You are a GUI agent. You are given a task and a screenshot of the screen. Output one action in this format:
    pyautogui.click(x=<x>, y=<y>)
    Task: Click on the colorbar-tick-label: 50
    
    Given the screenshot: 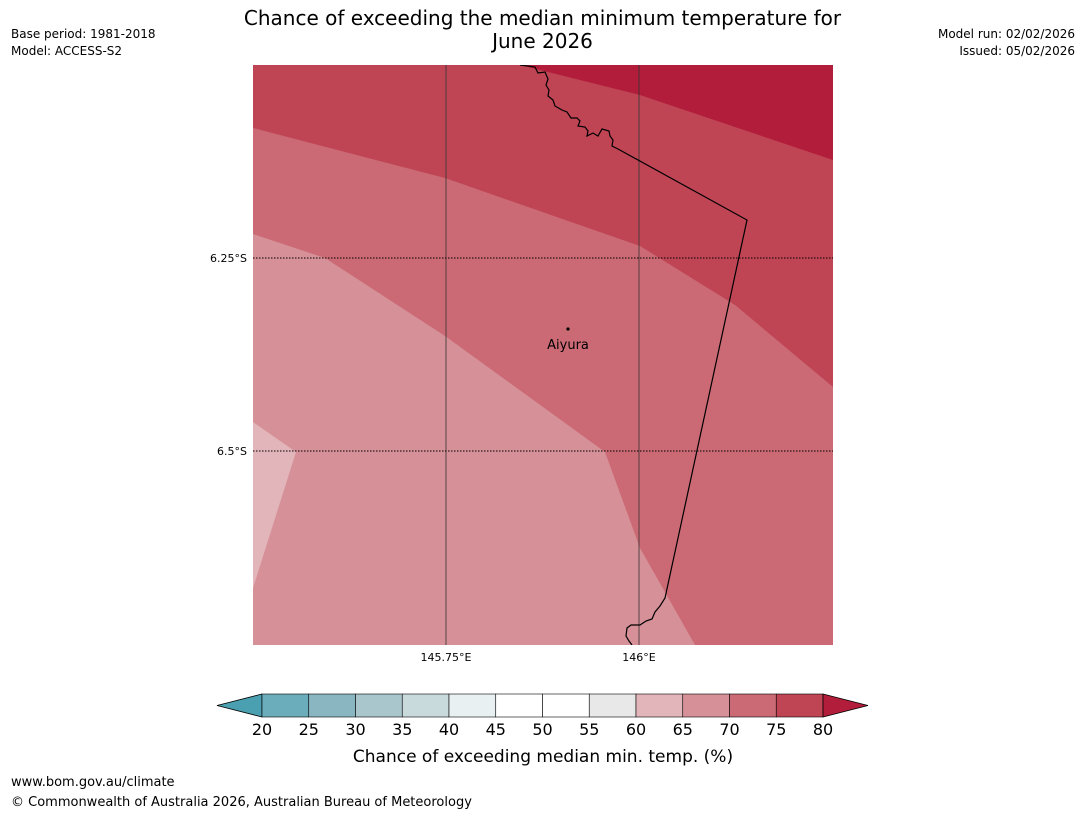 What is the action you would take?
    pyautogui.click(x=542, y=729)
    